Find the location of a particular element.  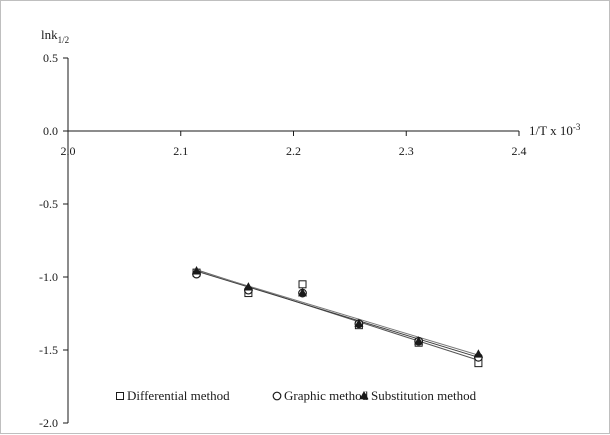

y-tick-label: -1.0 is located at coordinates (48, 277).